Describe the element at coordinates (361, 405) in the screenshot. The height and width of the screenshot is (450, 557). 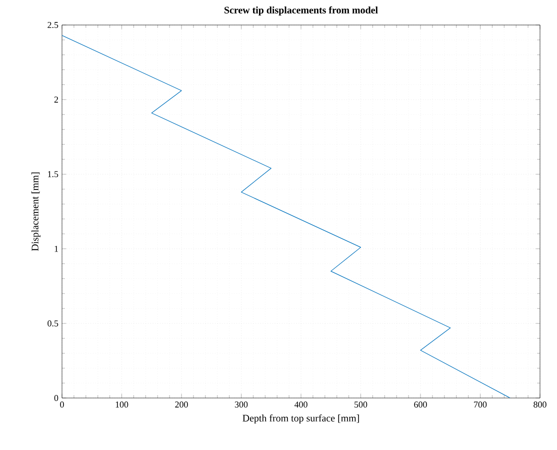
I see `x-tick-label: 500` at that location.